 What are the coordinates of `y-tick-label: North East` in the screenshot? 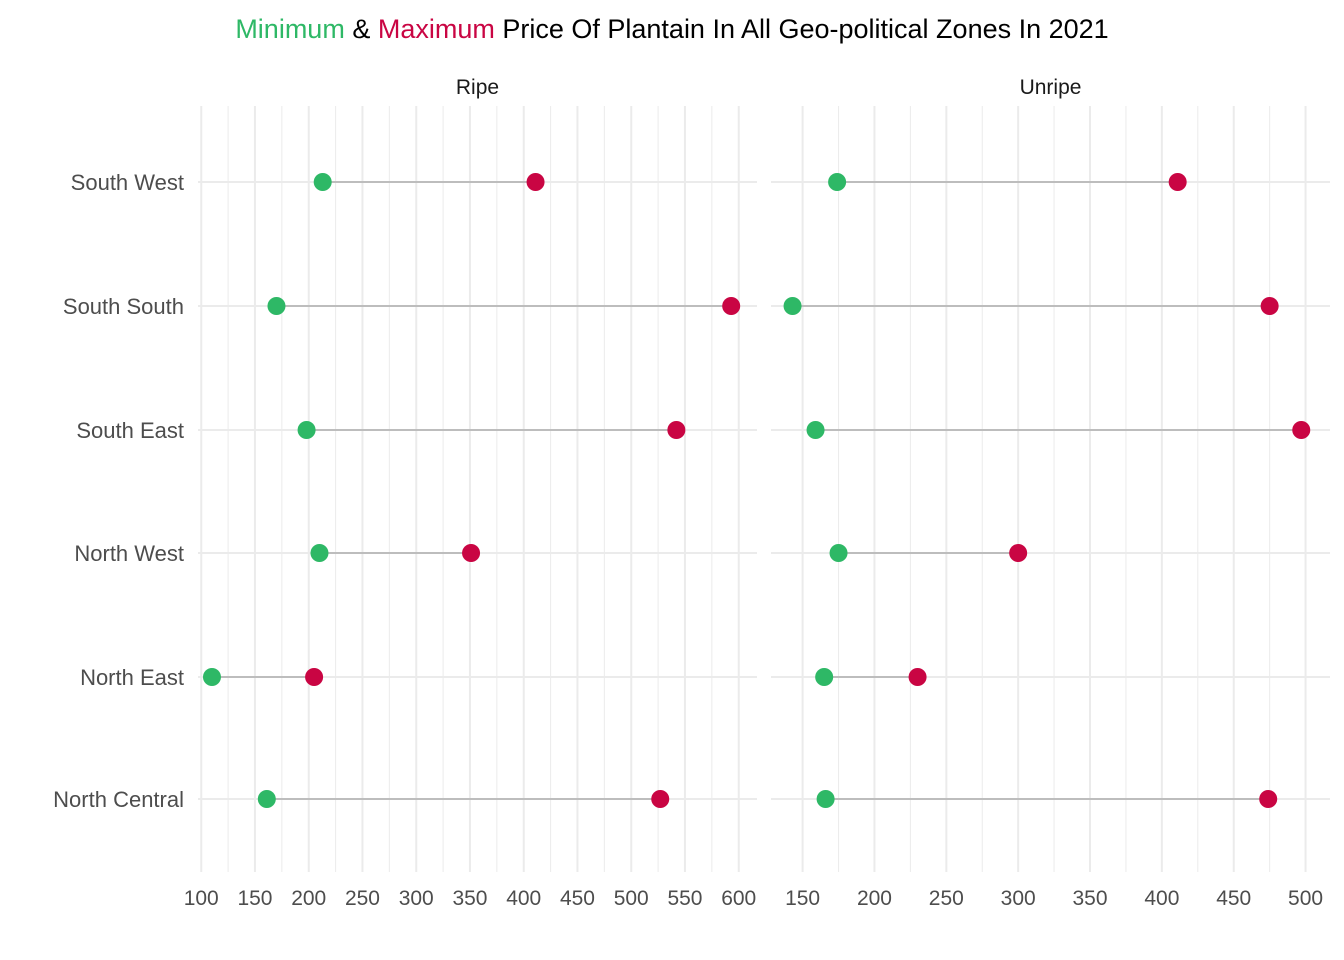 It's located at (132, 677).